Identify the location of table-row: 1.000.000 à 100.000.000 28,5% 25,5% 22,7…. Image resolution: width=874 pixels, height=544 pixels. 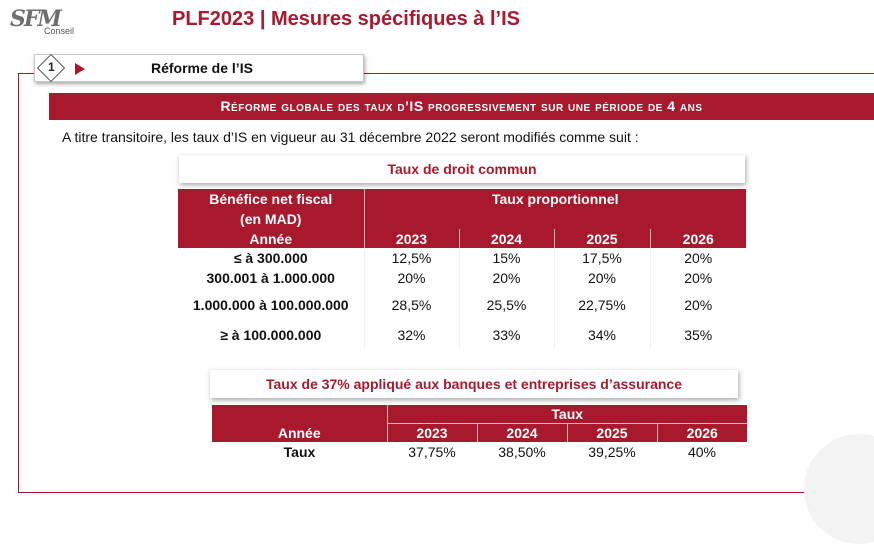
(462, 304).